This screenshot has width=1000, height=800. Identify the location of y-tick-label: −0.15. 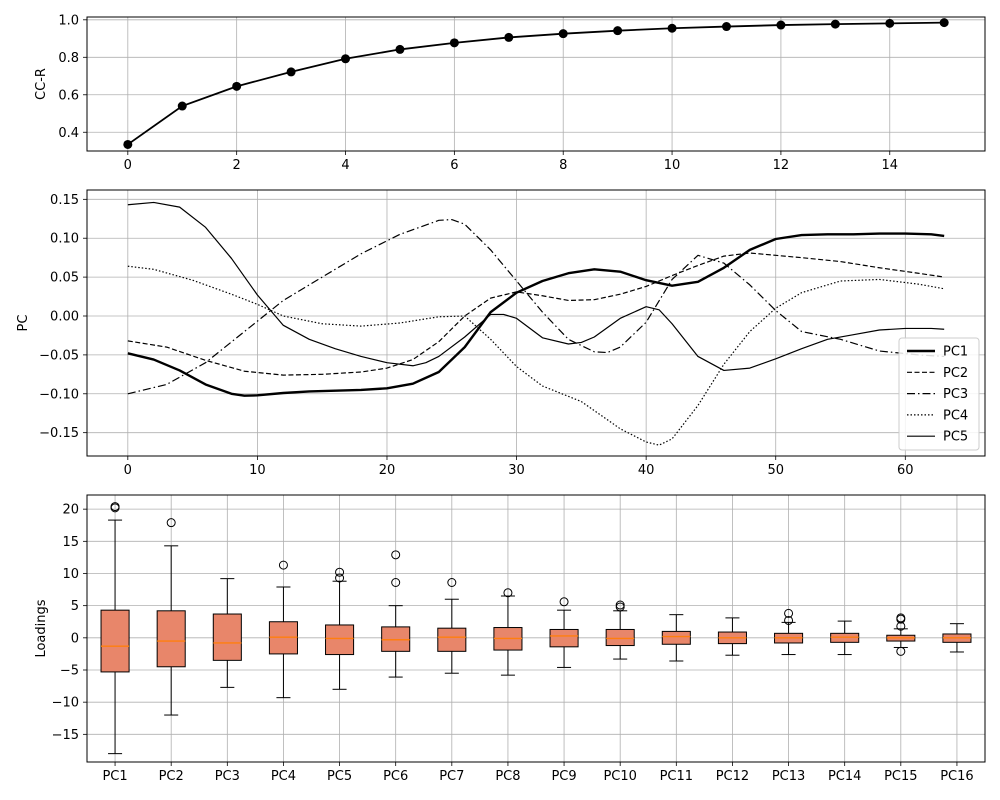
(59, 433).